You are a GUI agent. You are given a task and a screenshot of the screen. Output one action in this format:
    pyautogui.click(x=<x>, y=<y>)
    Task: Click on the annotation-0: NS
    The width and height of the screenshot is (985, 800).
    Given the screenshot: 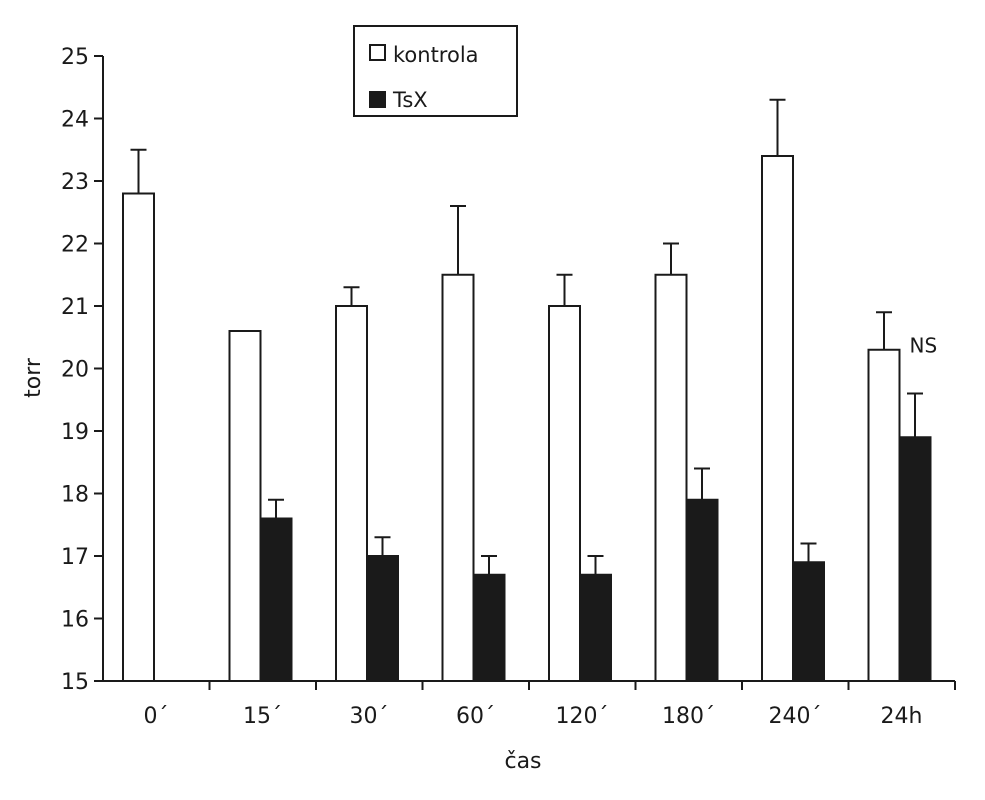 What is the action you would take?
    pyautogui.click(x=924, y=345)
    